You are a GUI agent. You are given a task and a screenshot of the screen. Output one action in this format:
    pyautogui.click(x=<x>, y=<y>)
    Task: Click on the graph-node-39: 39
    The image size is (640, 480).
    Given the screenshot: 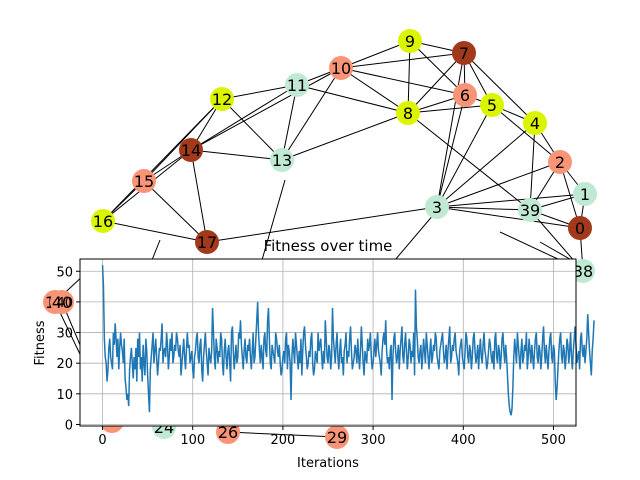 What is the action you would take?
    pyautogui.click(x=530, y=210)
    